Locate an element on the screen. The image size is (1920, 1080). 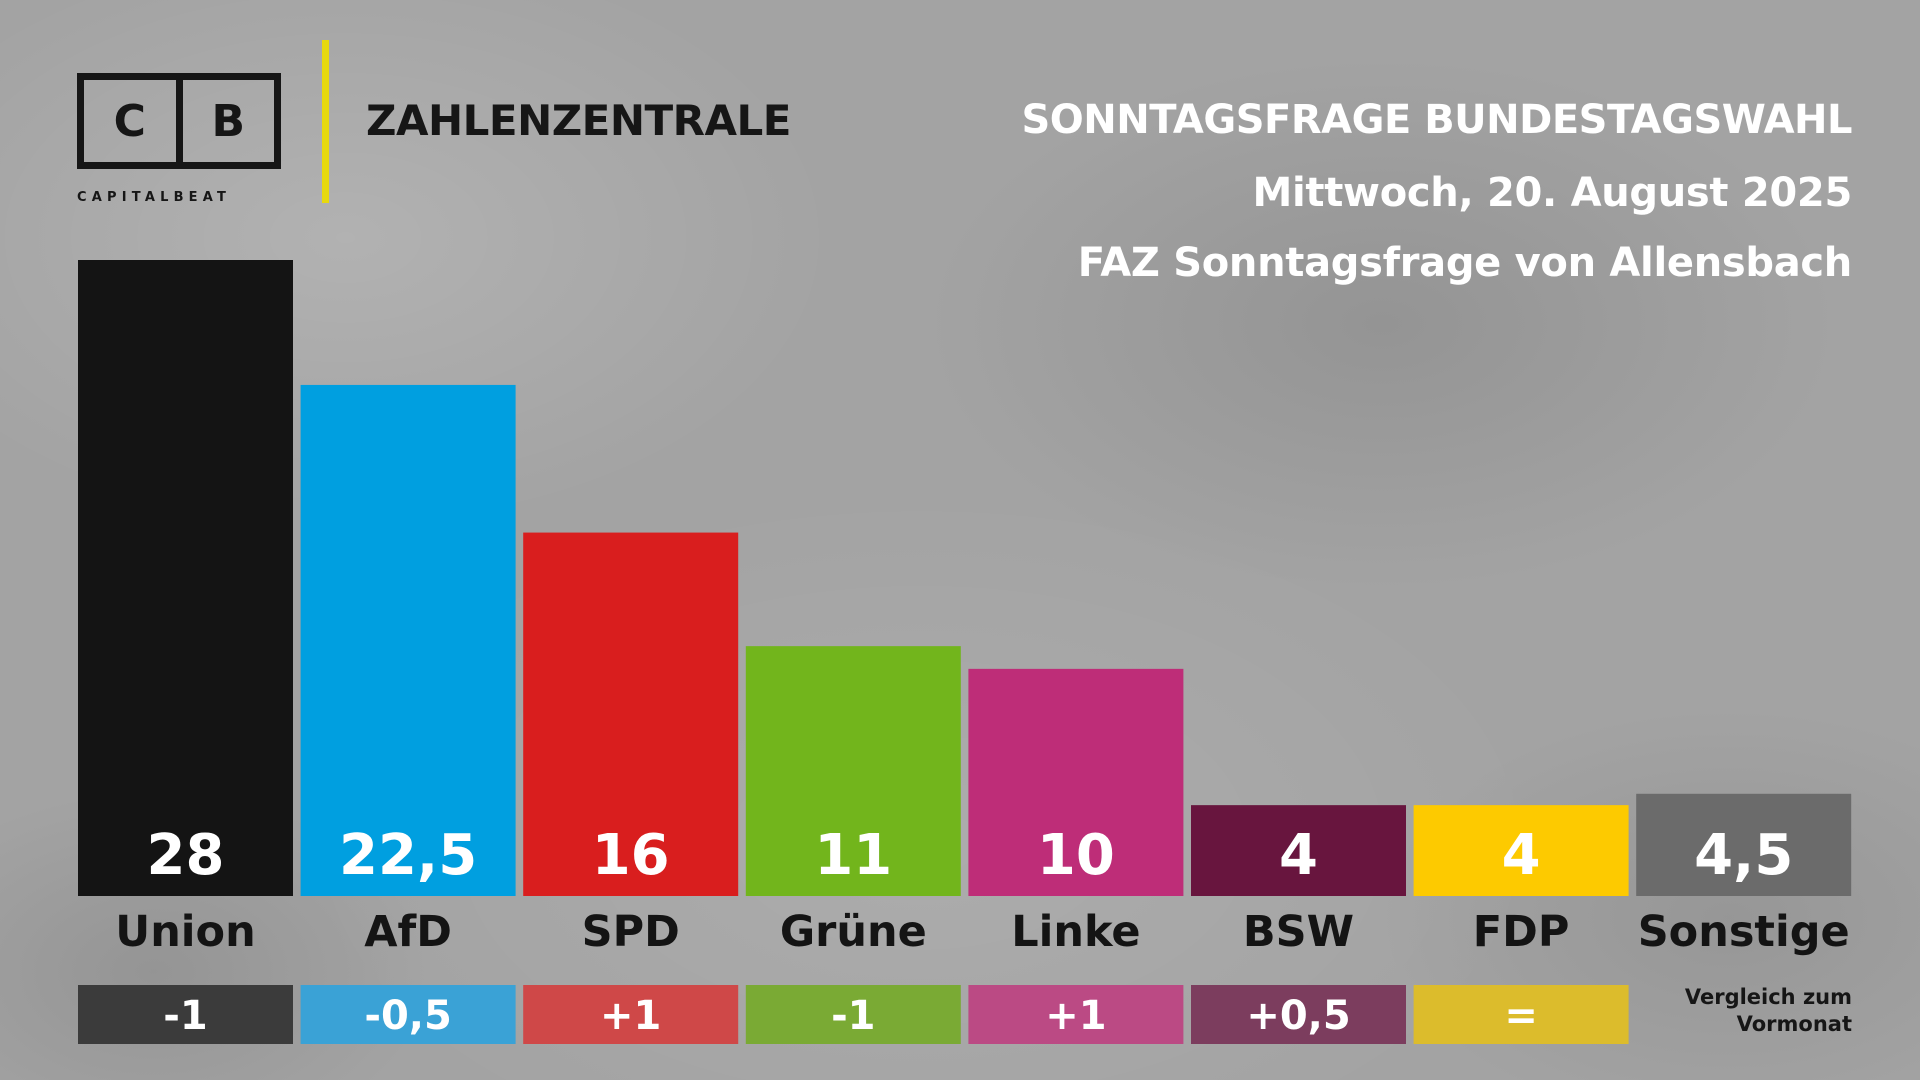
change-box-union is located at coordinates (185, 1014).